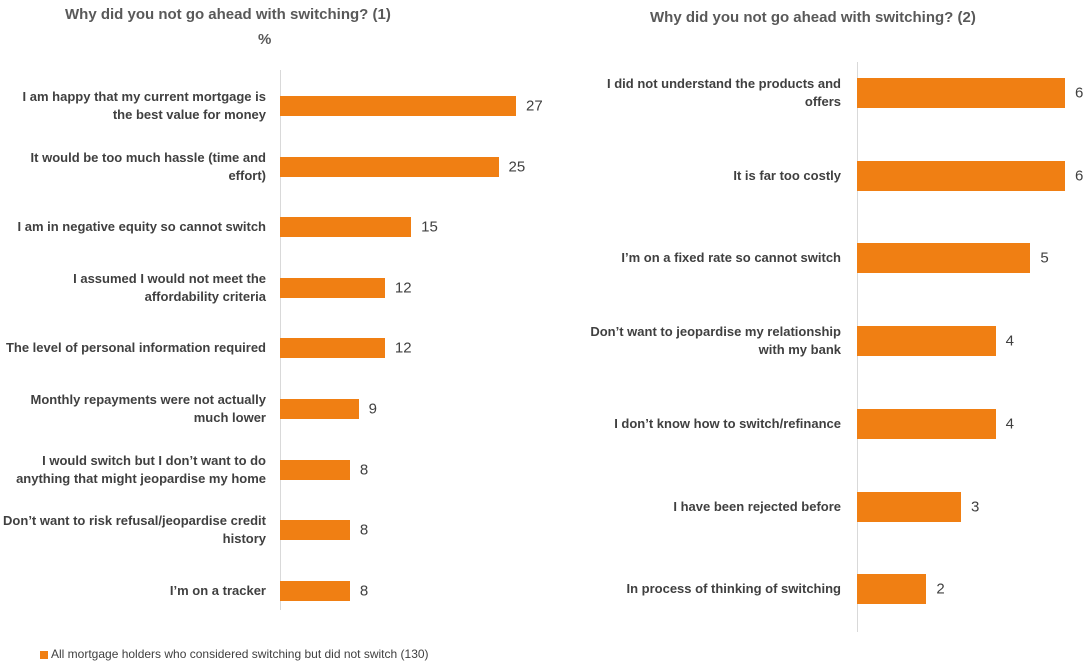 The width and height of the screenshot is (1088, 665). Describe the element at coordinates (517, 167) in the screenshot. I see `data-label: 25` at that location.